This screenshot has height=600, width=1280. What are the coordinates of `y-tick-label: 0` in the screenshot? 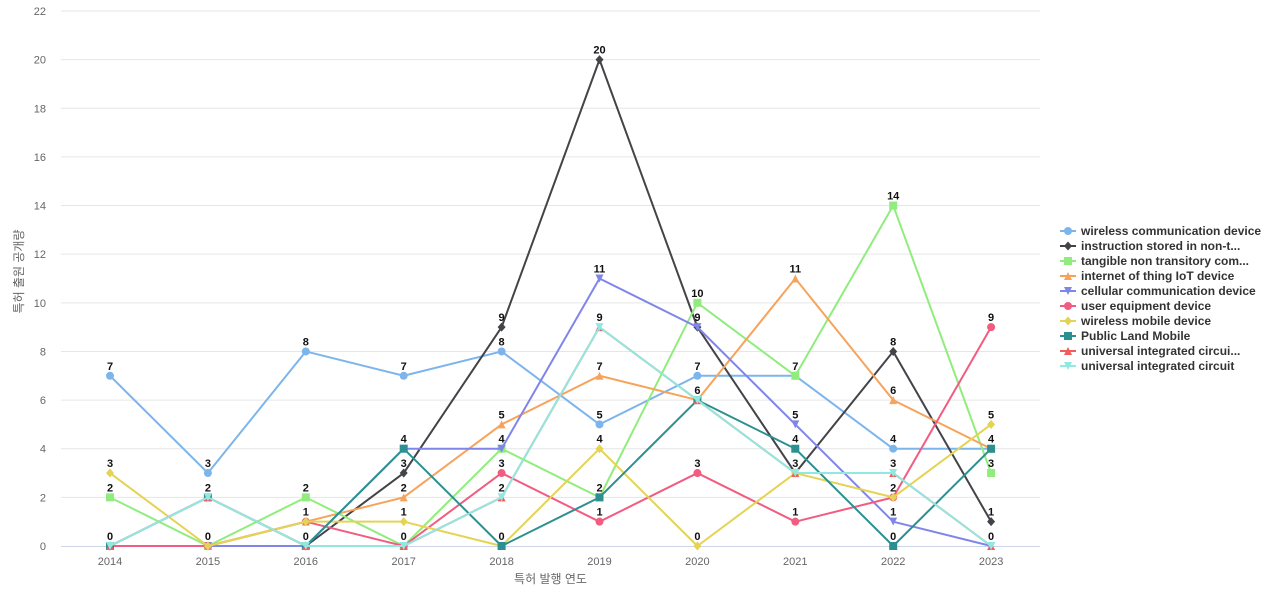 It's located at (43, 547).